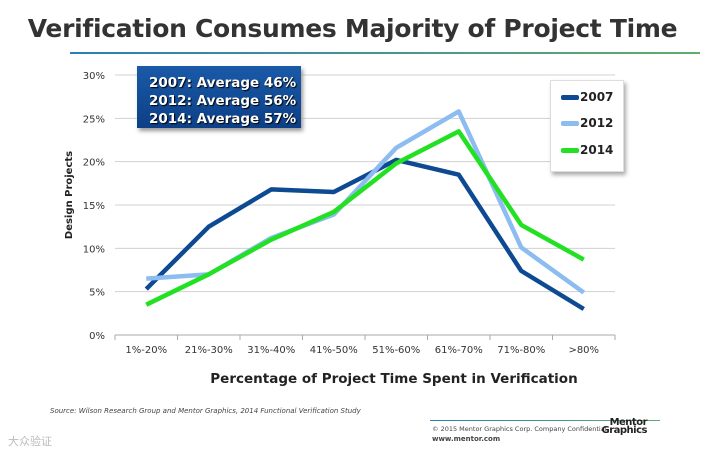 Image resolution: width=705 pixels, height=457 pixels. Describe the element at coordinates (597, 123) in the screenshot. I see `legend-label: 2012` at that location.